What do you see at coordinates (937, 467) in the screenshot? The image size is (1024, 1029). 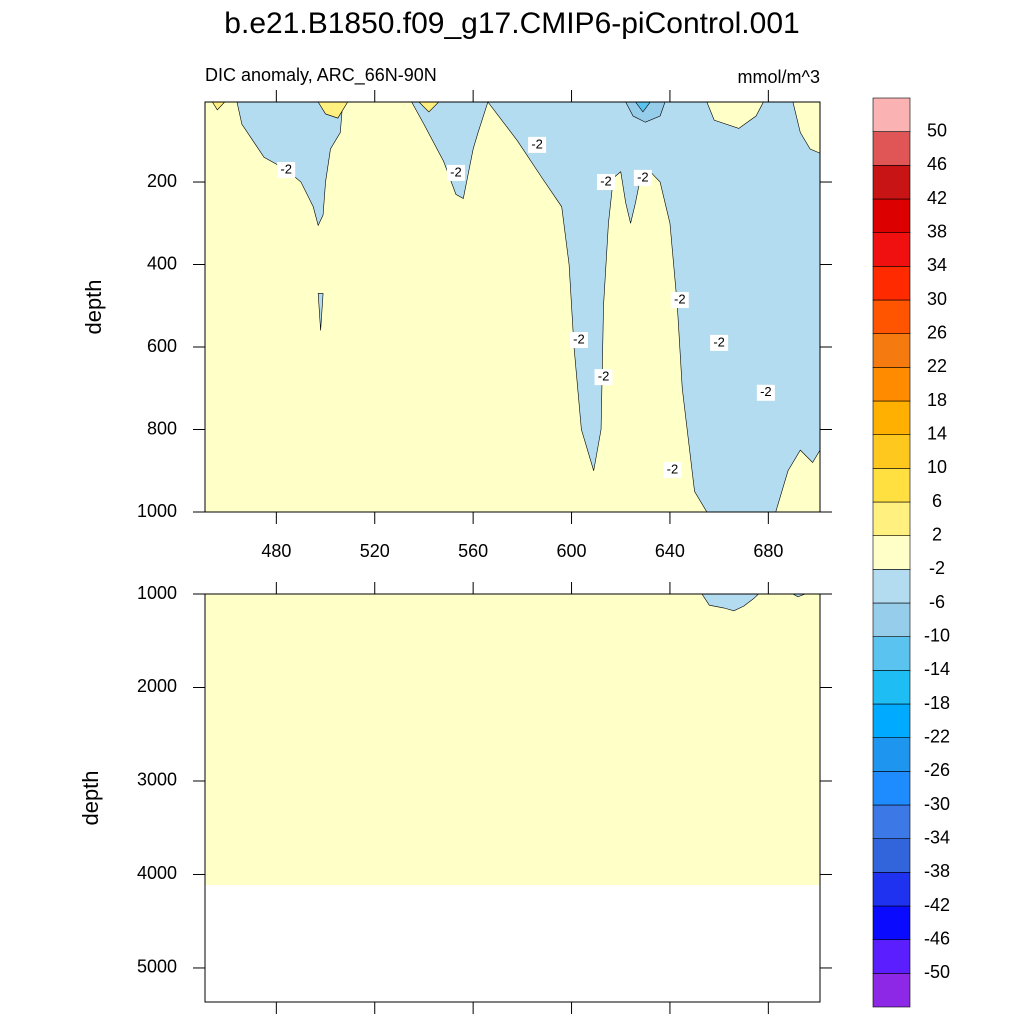 I see `colorbar-label: 10` at bounding box center [937, 467].